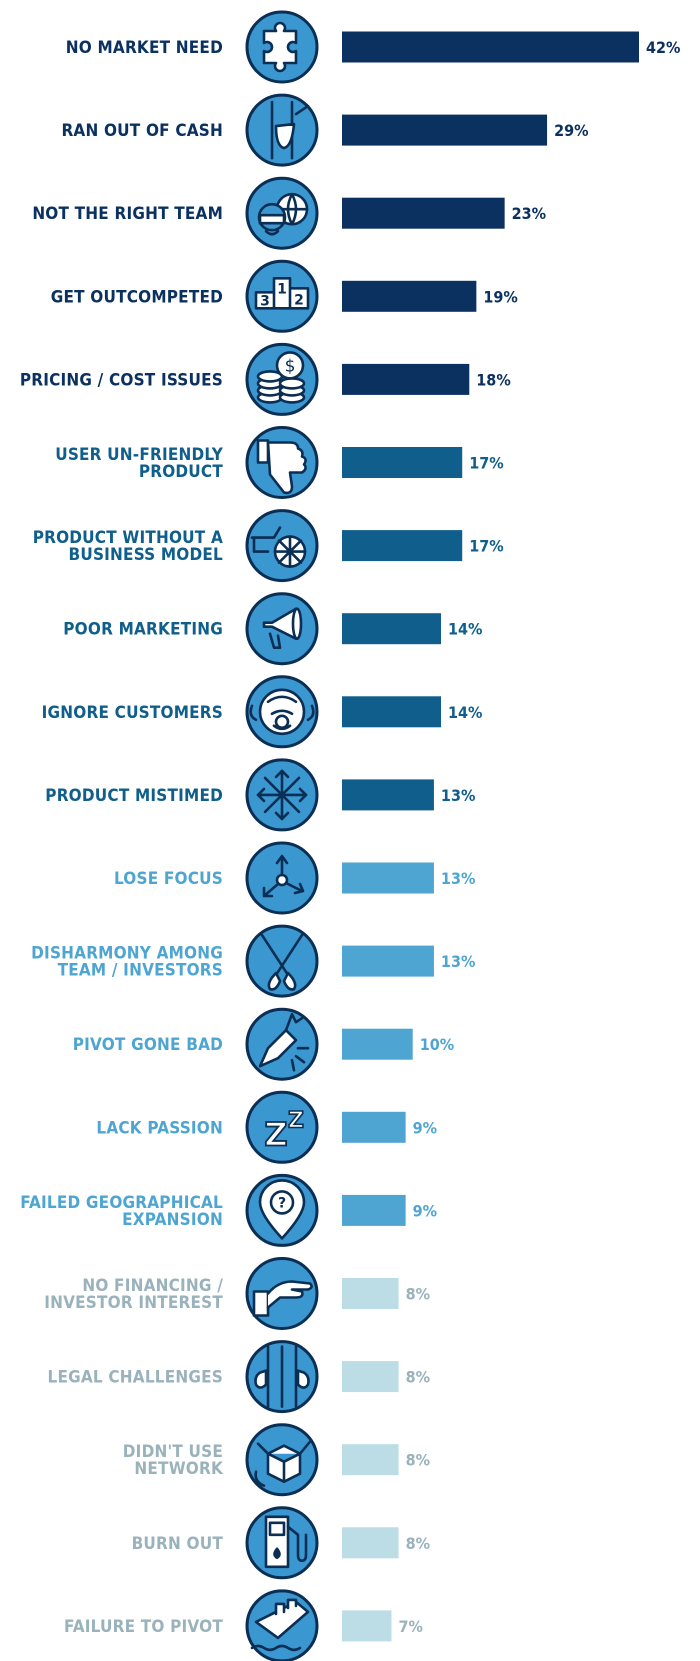 Image resolution: width=700 pixels, height=1661 pixels. Describe the element at coordinates (282, 213) in the screenshot. I see `team-globe-icon` at that location.